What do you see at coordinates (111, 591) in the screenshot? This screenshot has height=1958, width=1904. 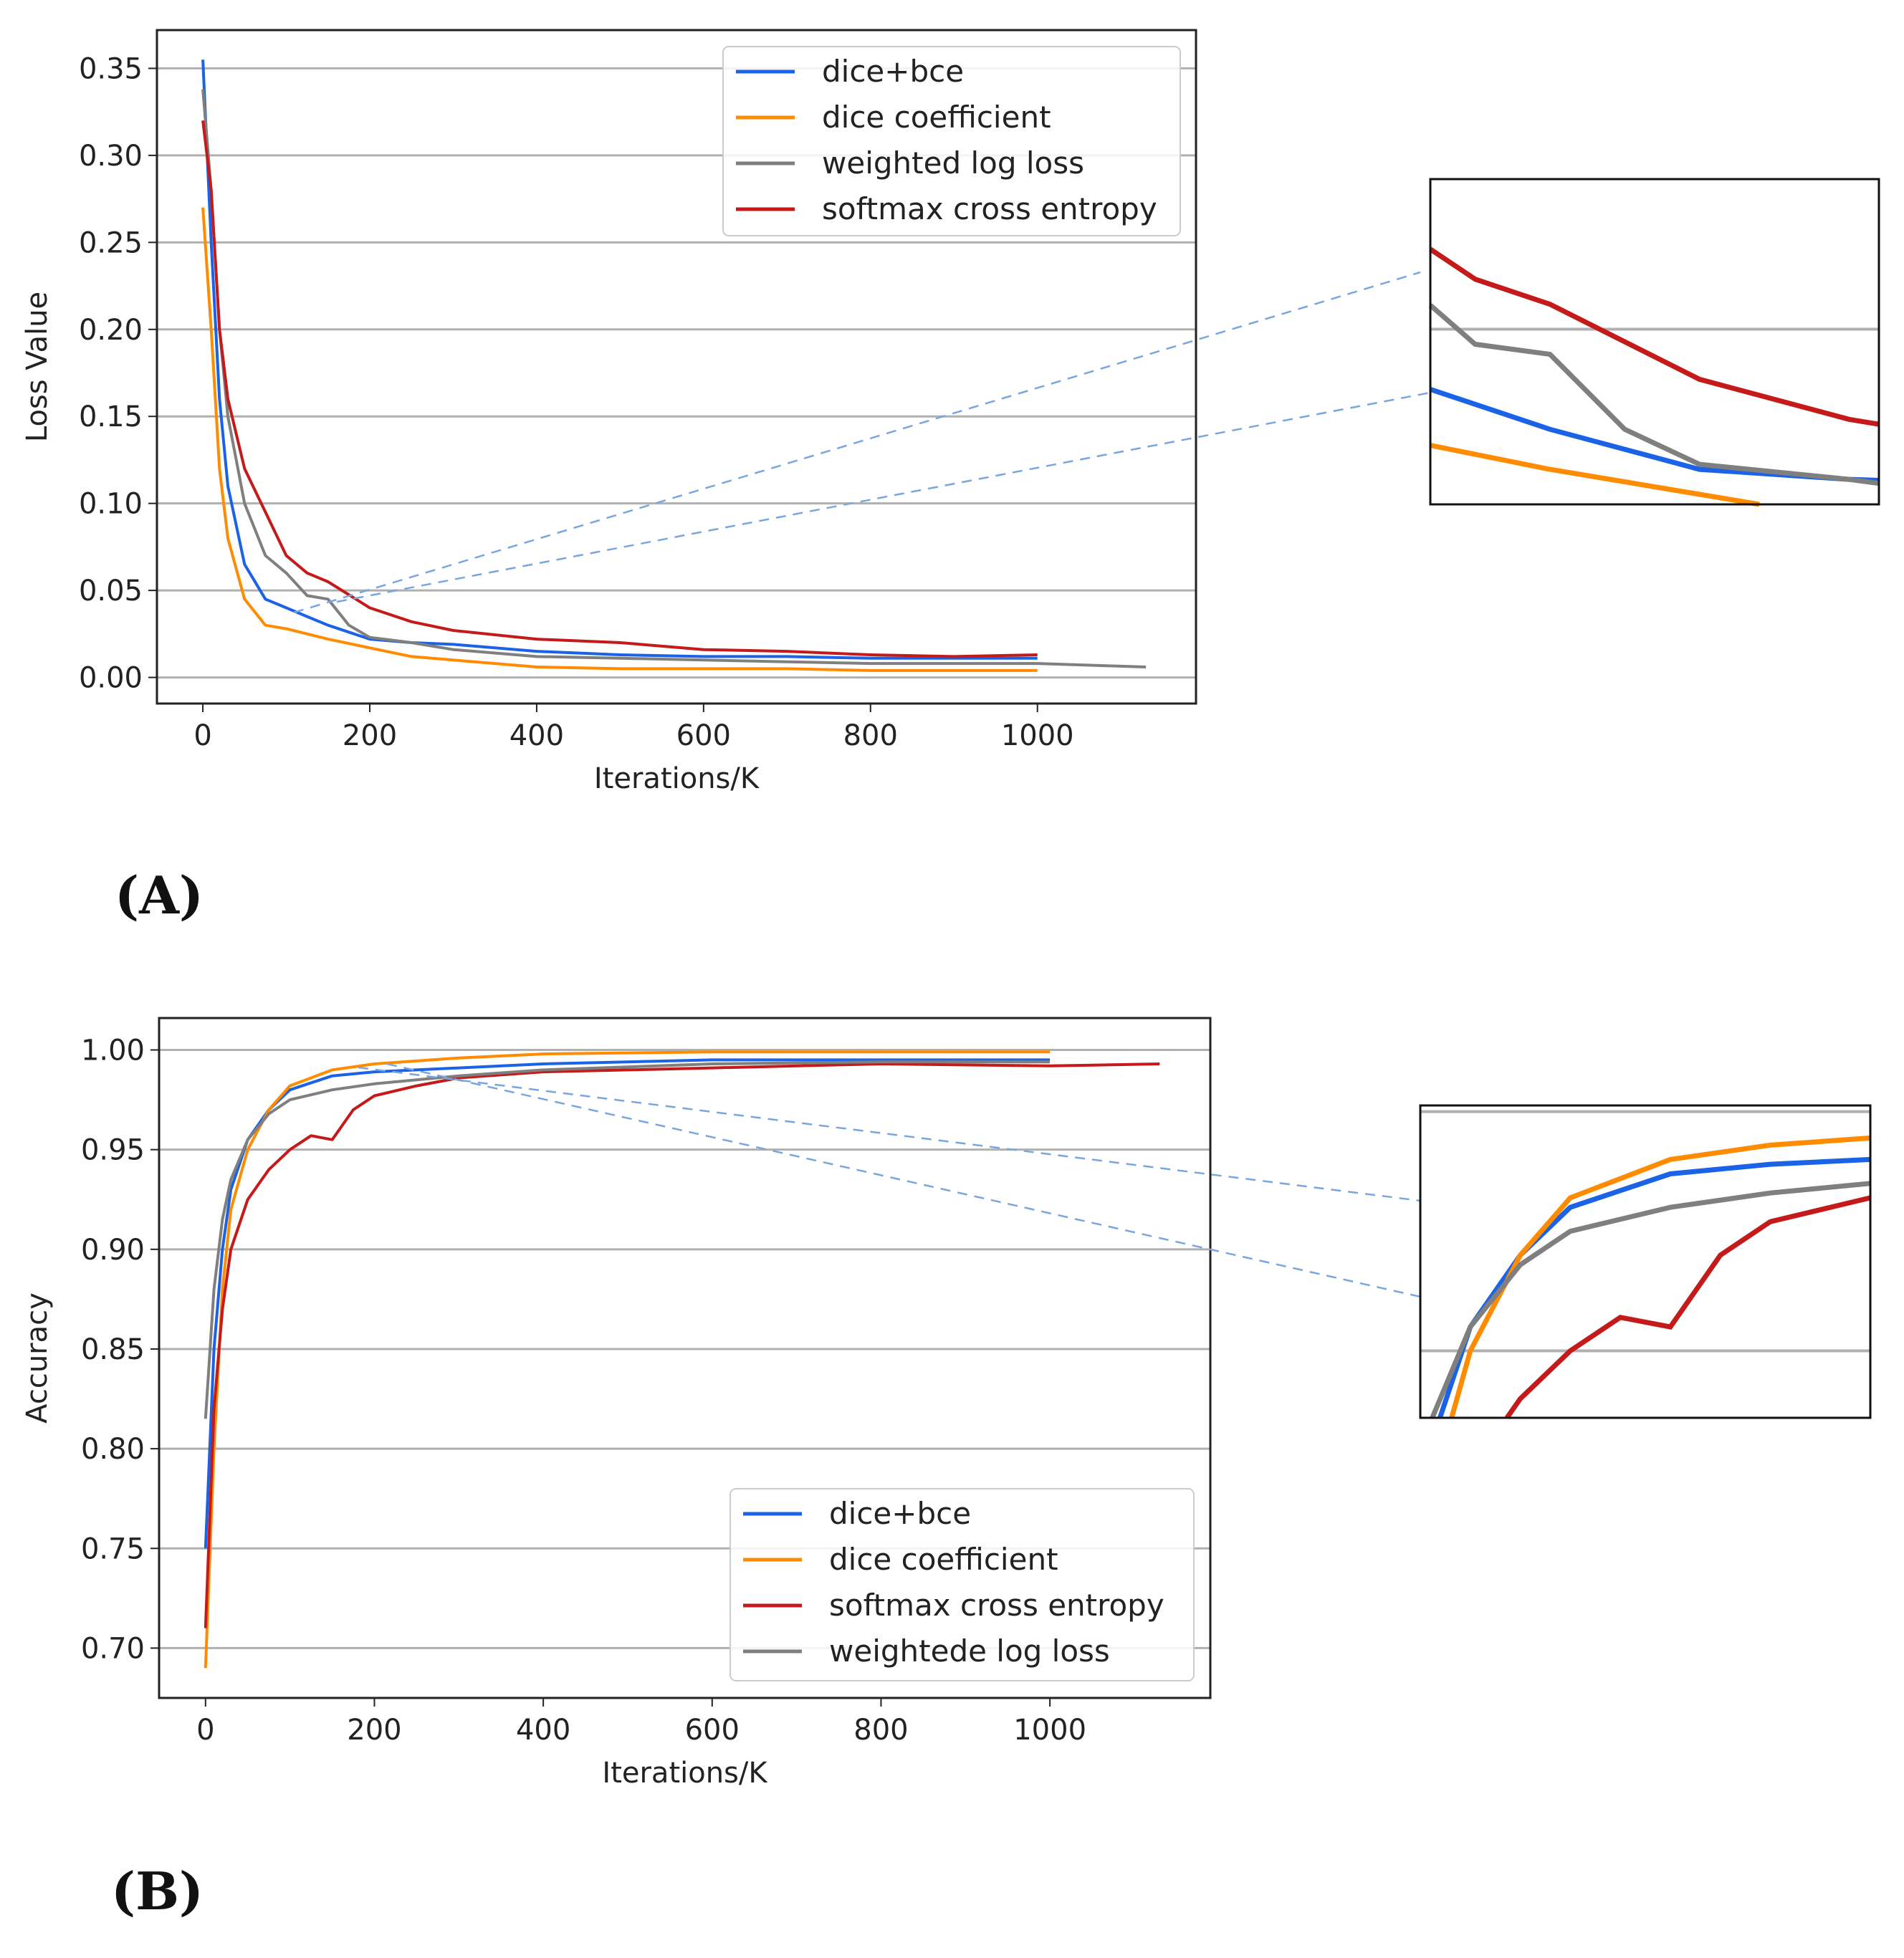 I see `y-tick-label: 0.05` at bounding box center [111, 591].